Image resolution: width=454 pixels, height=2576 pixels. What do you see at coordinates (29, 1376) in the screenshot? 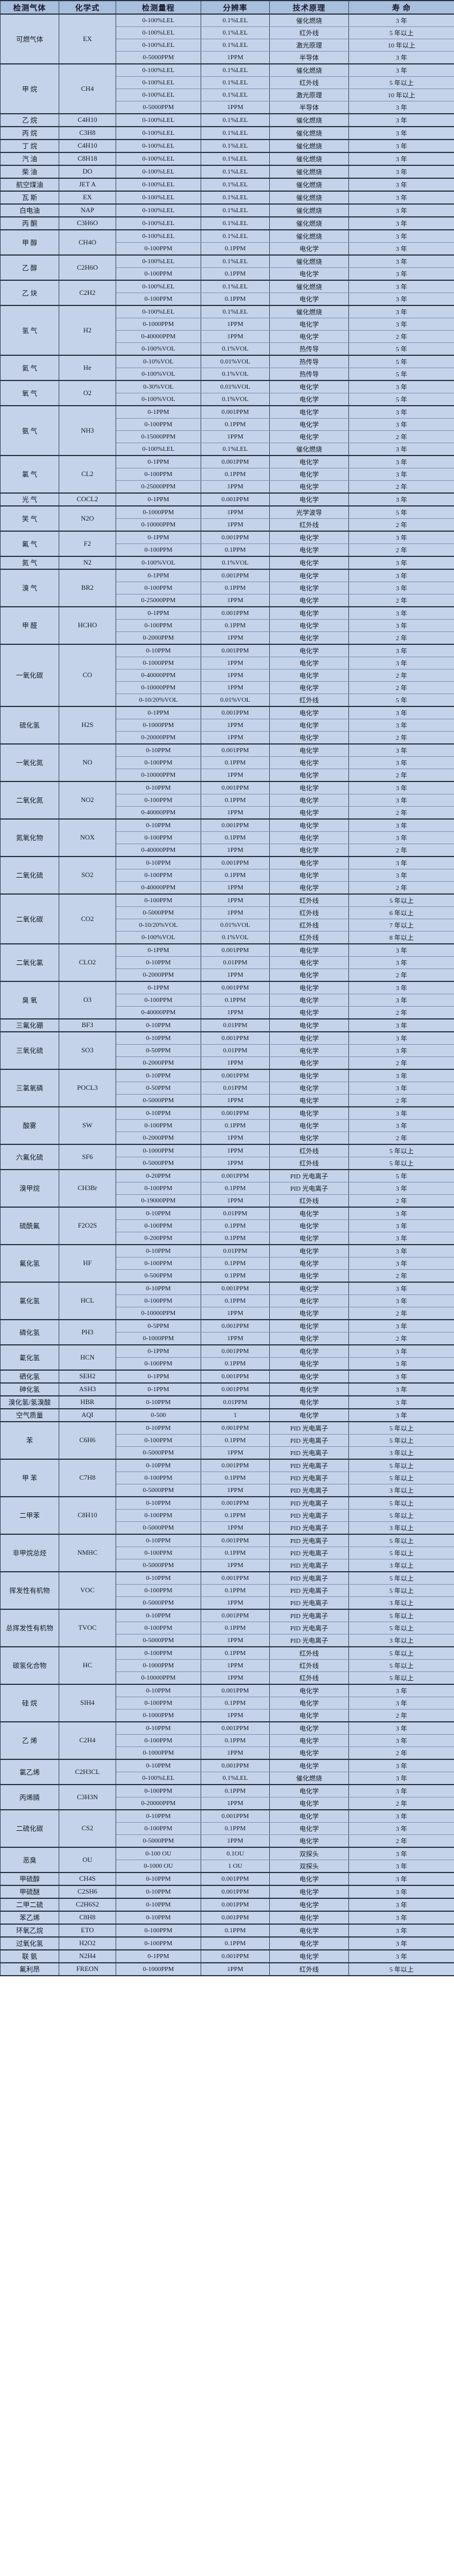
I see `gas-name-cell: 硒化氢` at bounding box center [29, 1376].